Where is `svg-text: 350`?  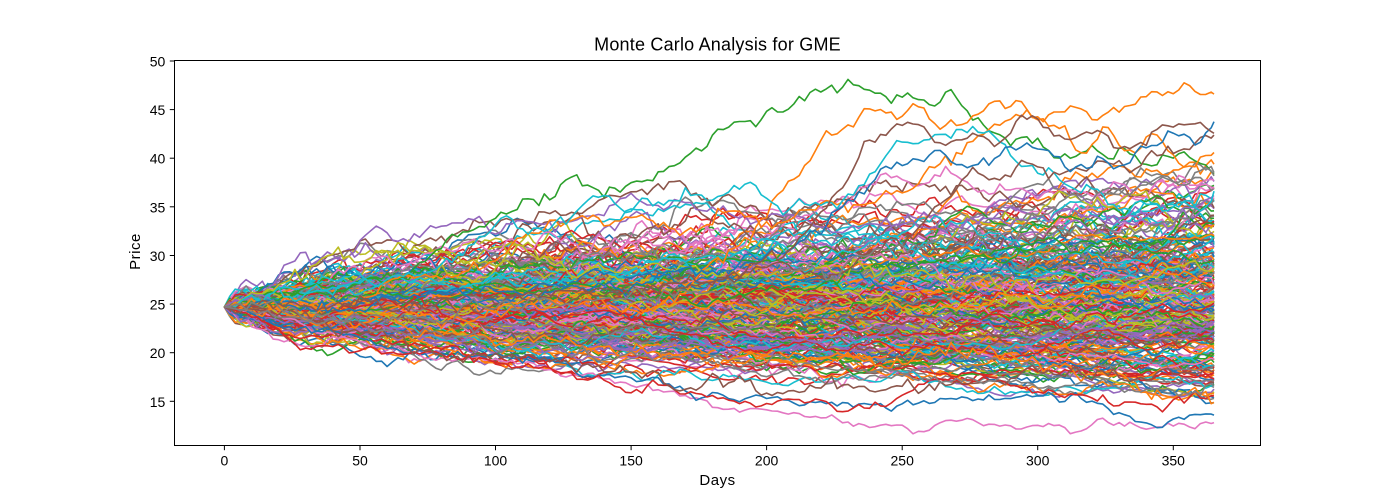
svg-text: 350 is located at coordinates (1174, 460).